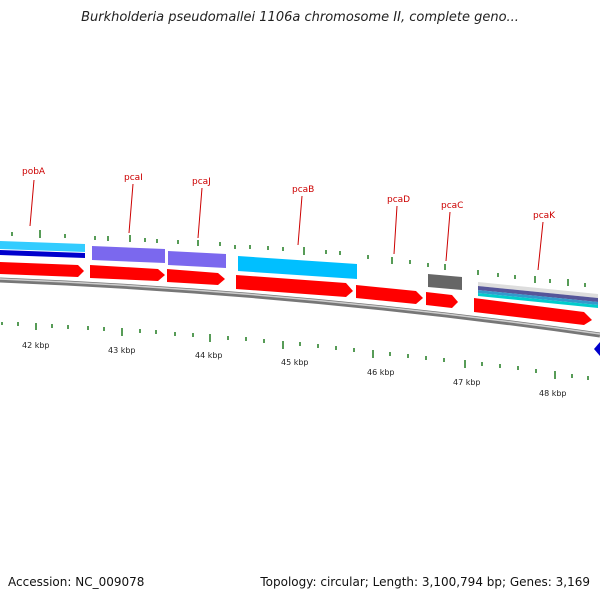 Image resolution: width=600 pixels, height=600 pixels. I want to click on cds-track, so click(296, 293).